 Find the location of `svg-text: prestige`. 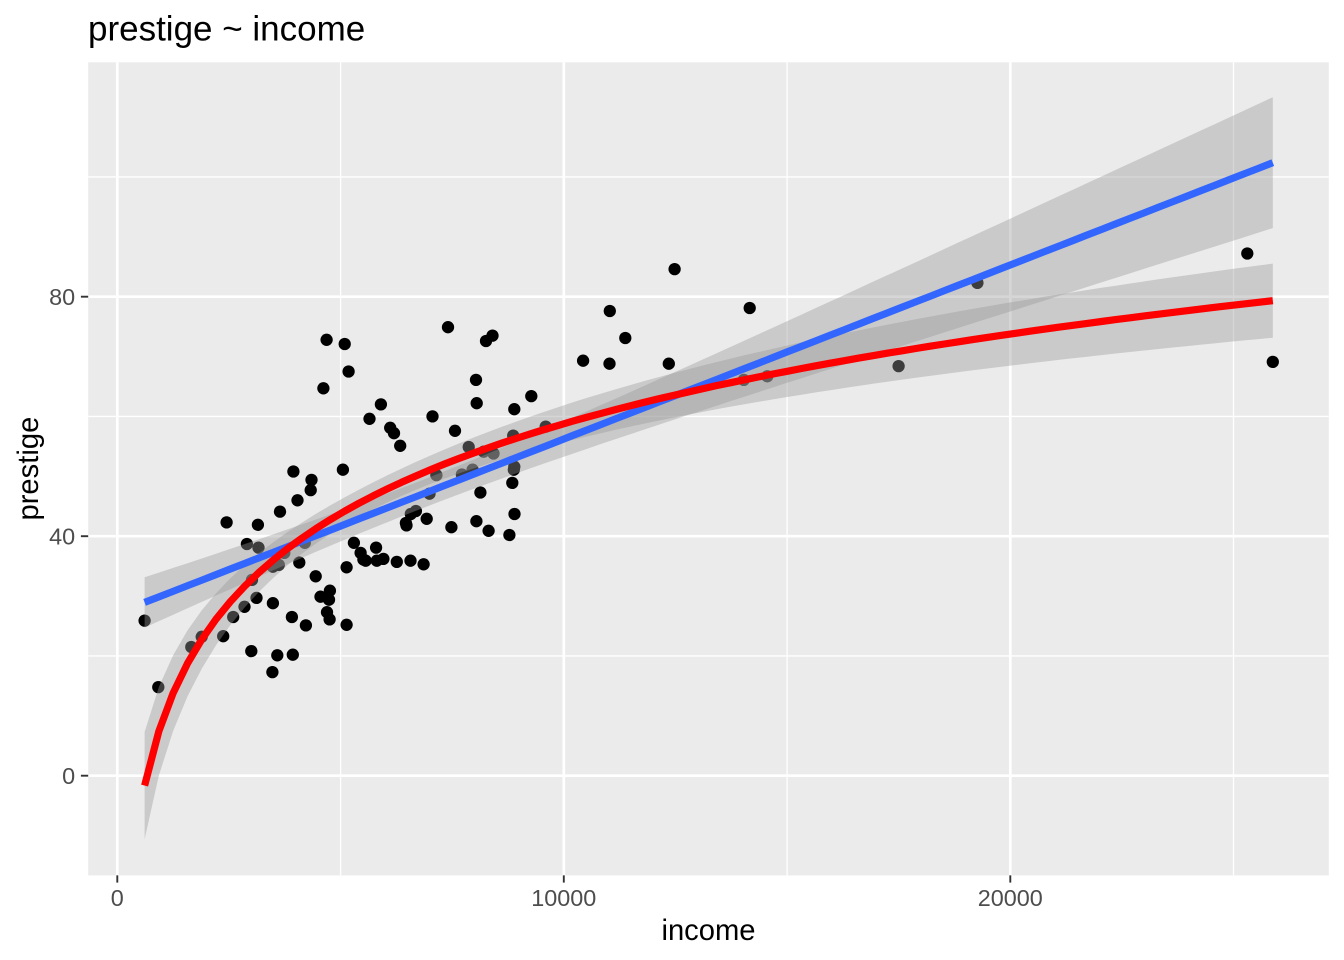

svg-text: prestige is located at coordinates (29, 469).